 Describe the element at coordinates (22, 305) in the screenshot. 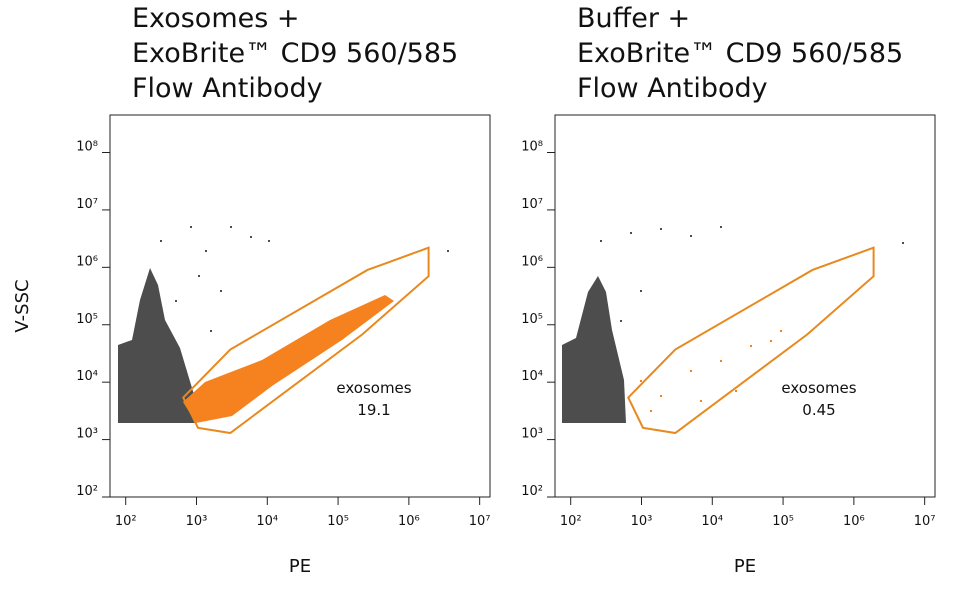

I see `y-axis-label: V-SSC` at that location.